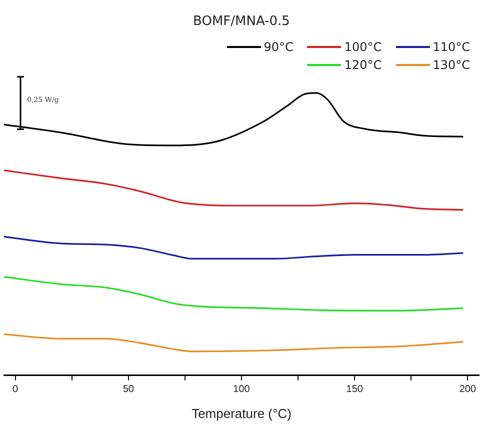  I want to click on x-axis-title: Temperature (°C), so click(242, 413).